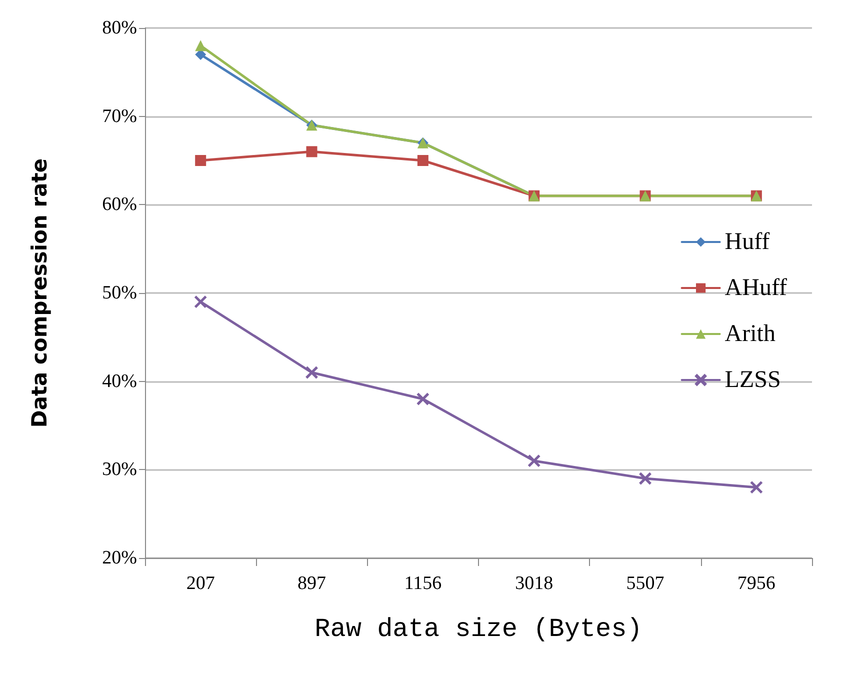 This screenshot has width=842, height=673. What do you see at coordinates (200, 583) in the screenshot?
I see `x-tick-label: 207` at bounding box center [200, 583].